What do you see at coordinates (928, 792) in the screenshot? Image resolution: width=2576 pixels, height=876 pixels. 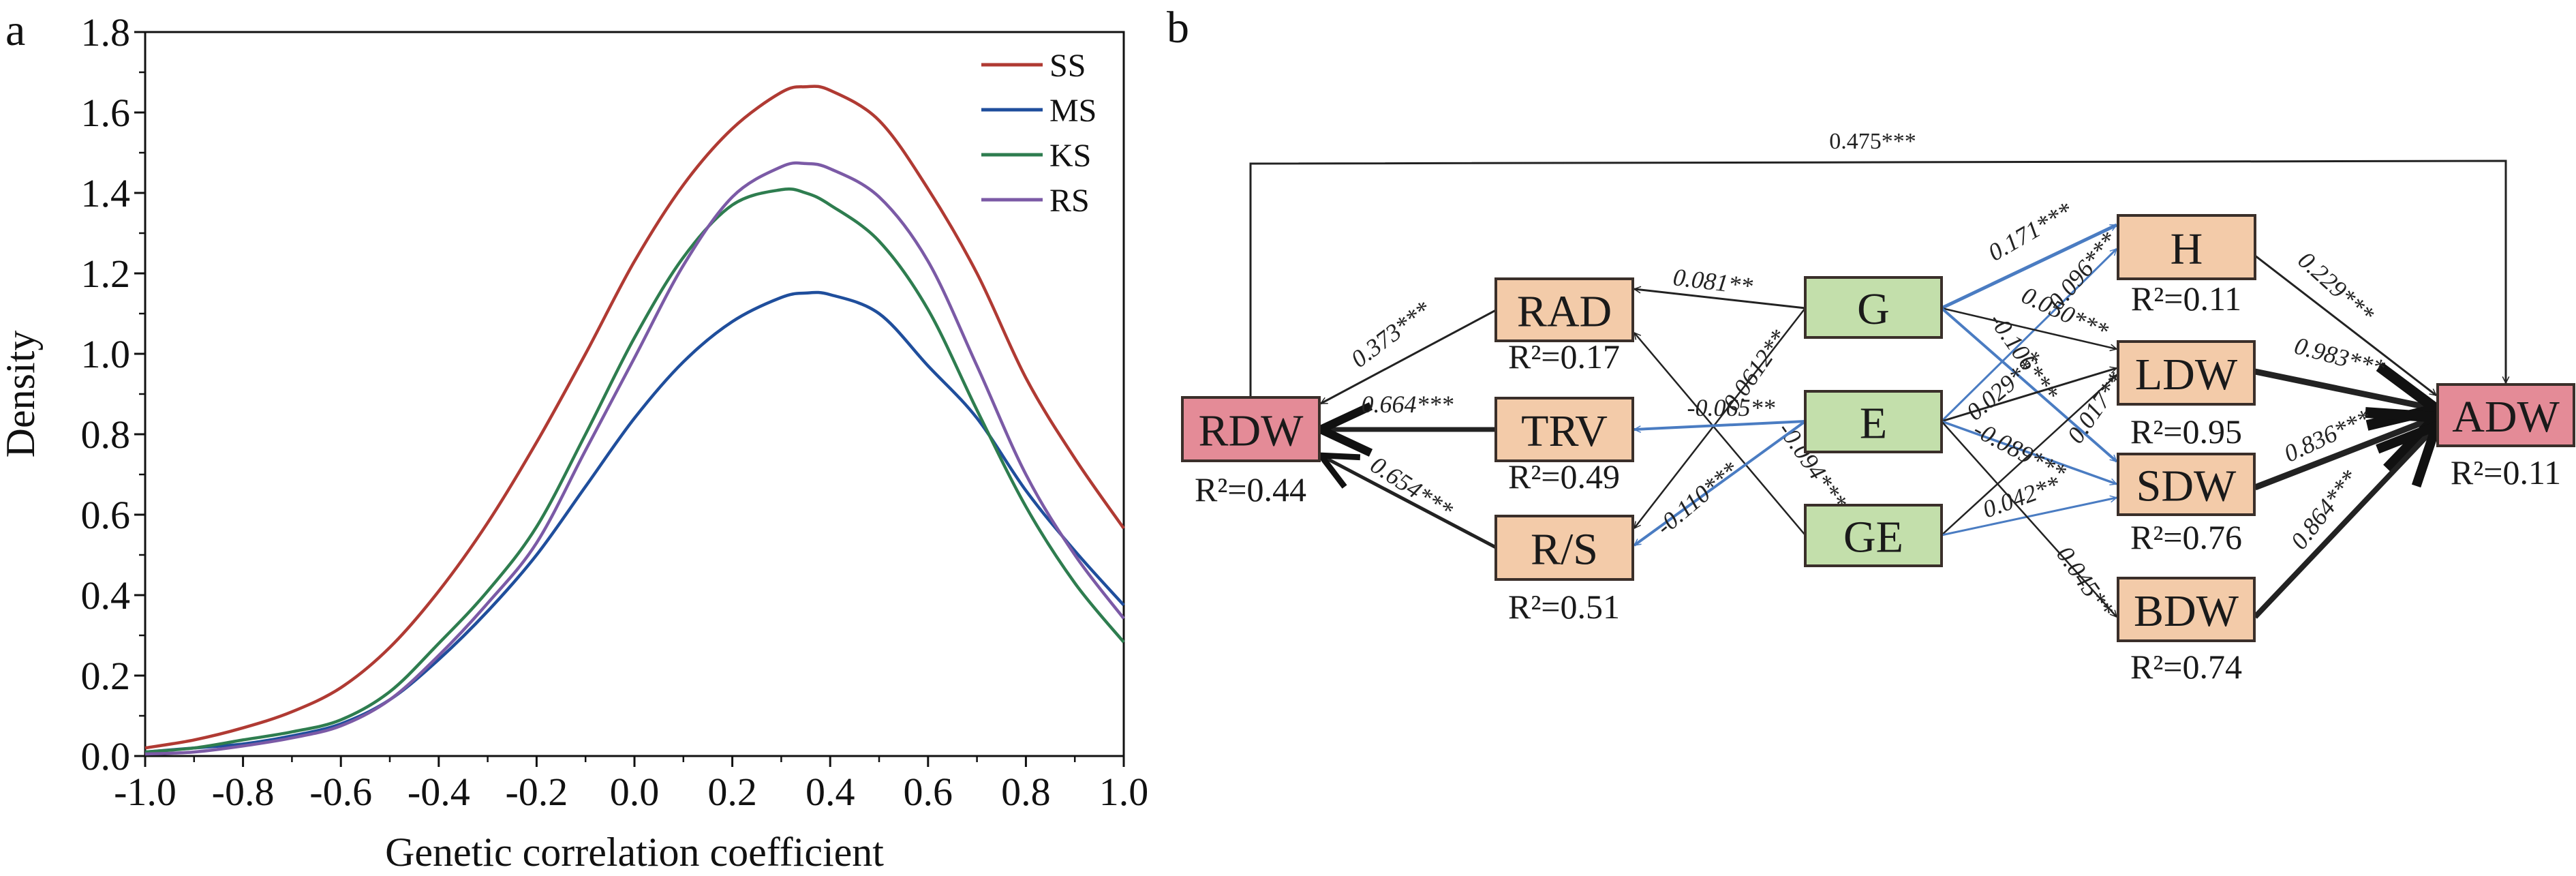 I see `x-tick-label: 0.6` at bounding box center [928, 792].